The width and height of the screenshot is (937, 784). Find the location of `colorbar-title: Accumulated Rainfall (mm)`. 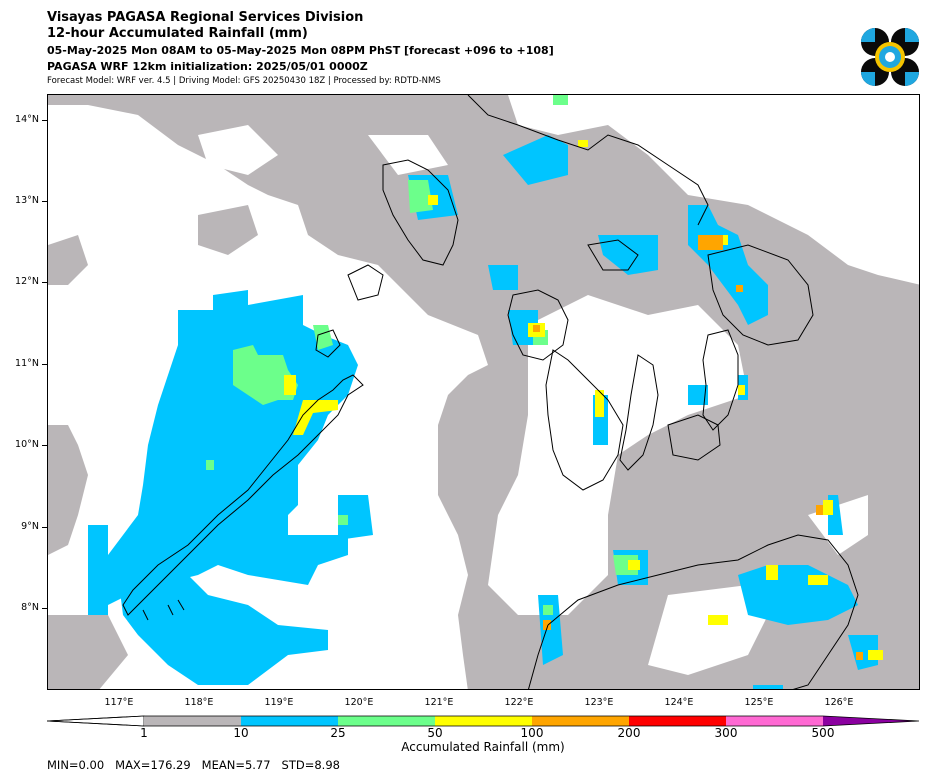

colorbar-title: Accumulated Rainfall (mm) is located at coordinates (483, 747).